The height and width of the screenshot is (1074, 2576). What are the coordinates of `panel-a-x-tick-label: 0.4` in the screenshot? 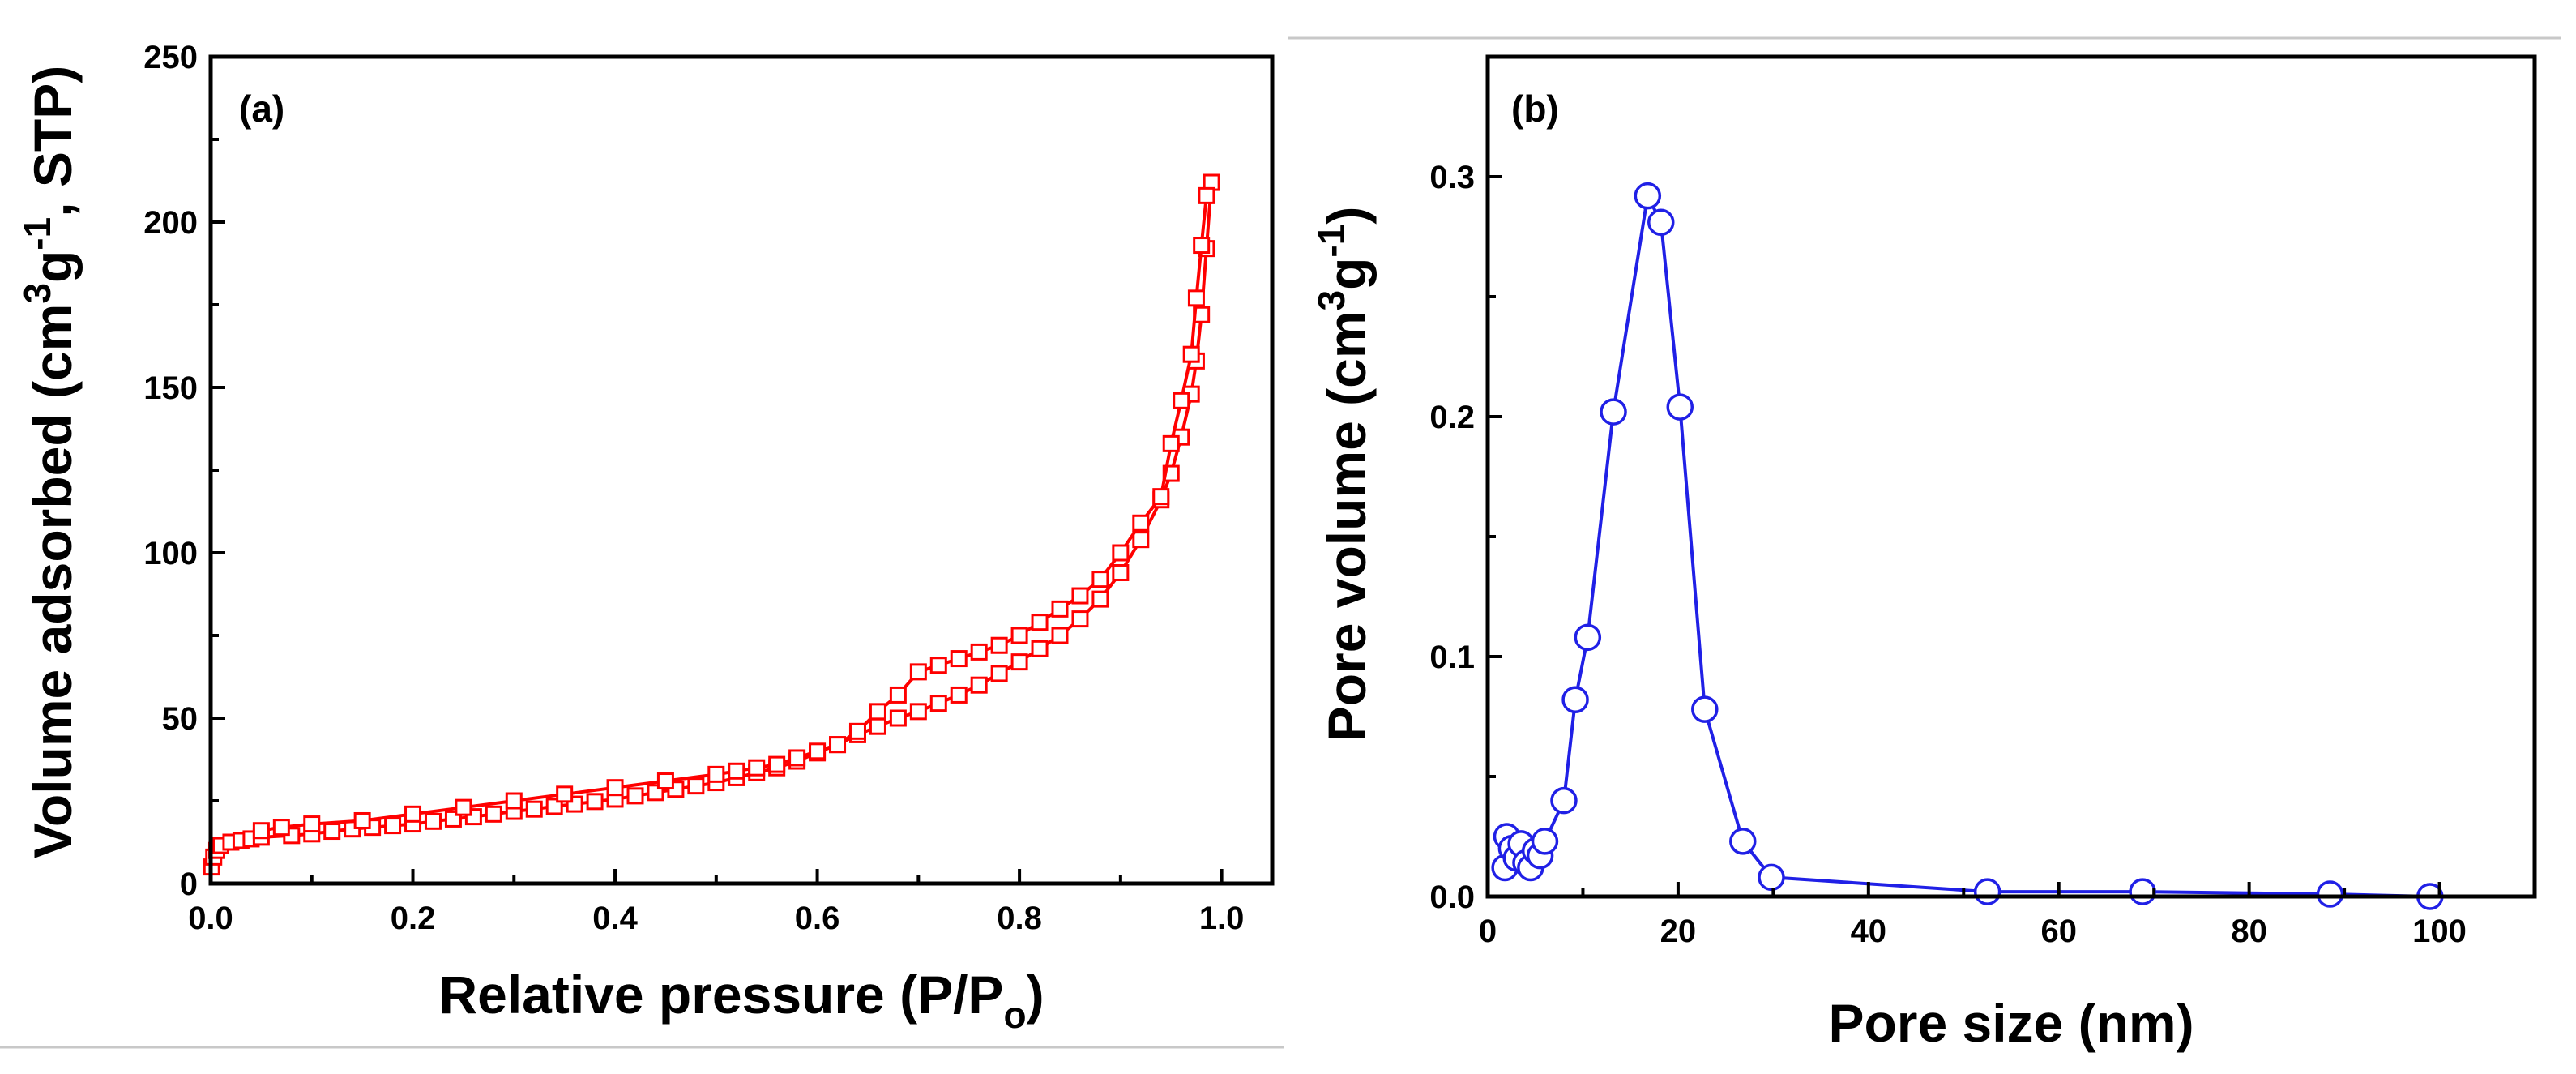 It's located at (615, 918).